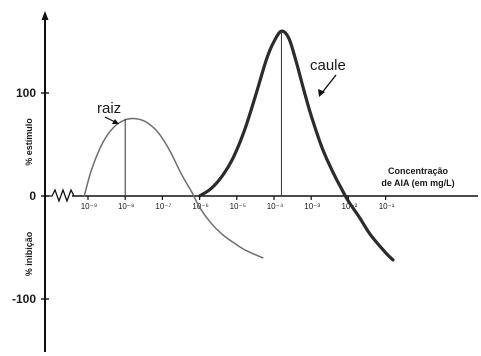  Describe the element at coordinates (89, 206) in the screenshot. I see `x-tick-label: 10⁻⁹` at that location.